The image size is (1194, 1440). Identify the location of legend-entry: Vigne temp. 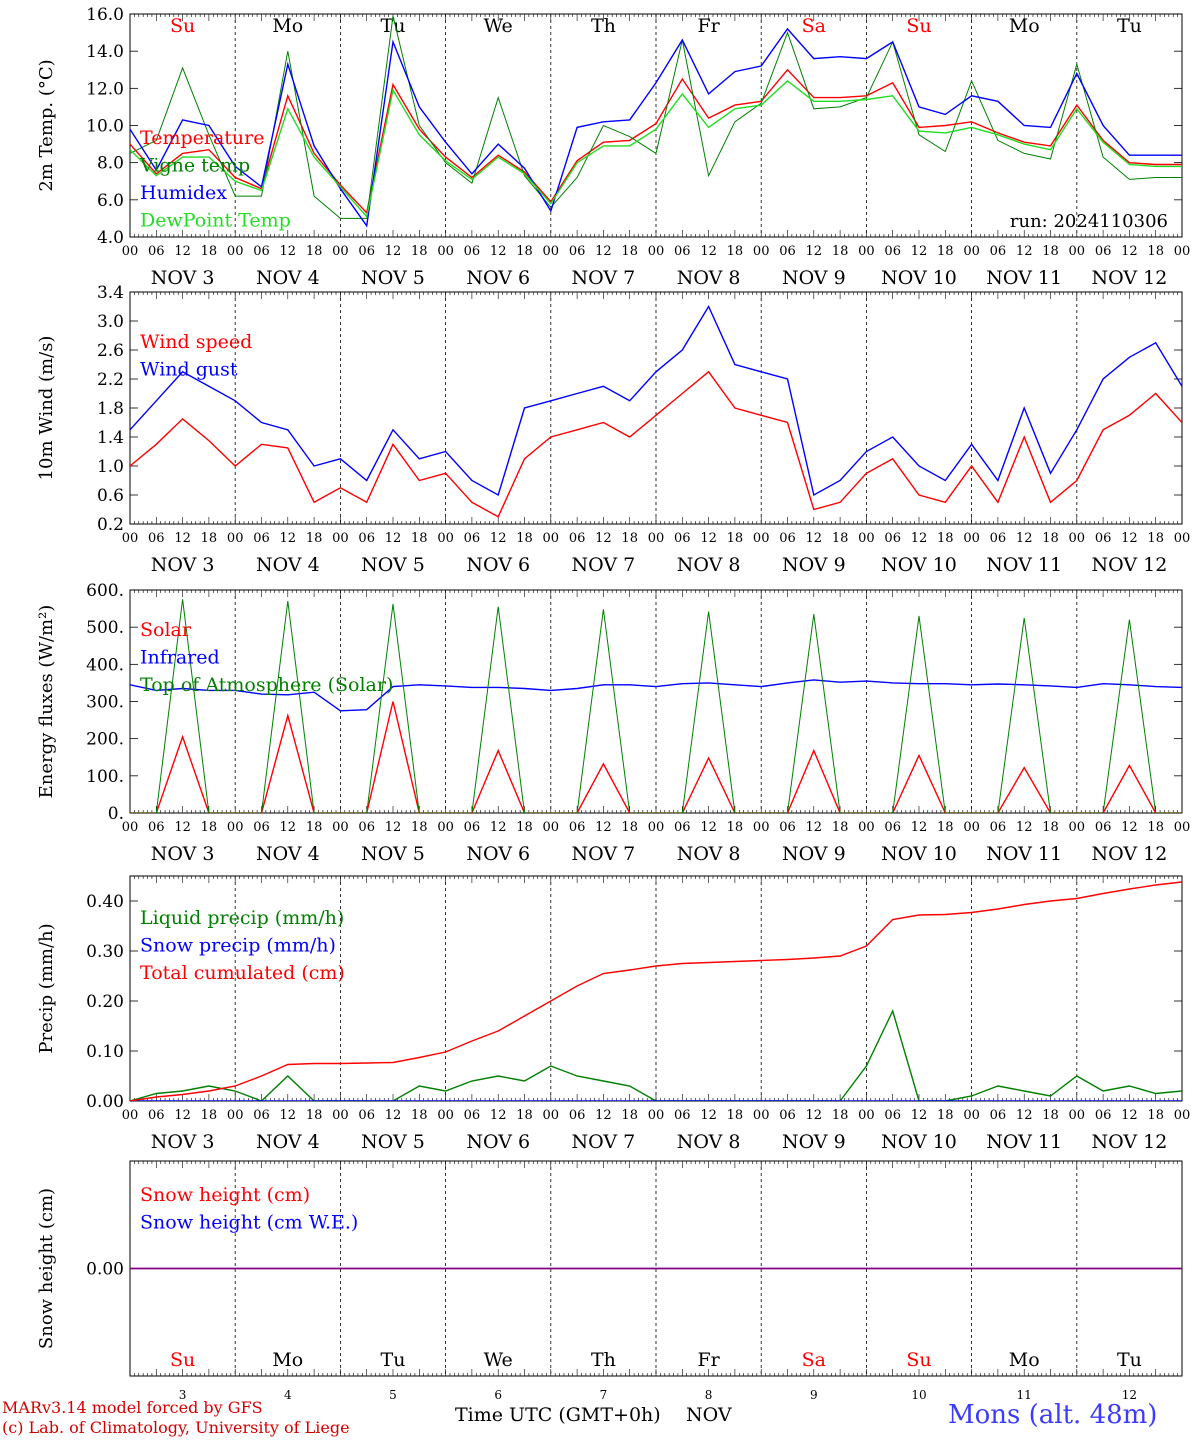
(194, 166).